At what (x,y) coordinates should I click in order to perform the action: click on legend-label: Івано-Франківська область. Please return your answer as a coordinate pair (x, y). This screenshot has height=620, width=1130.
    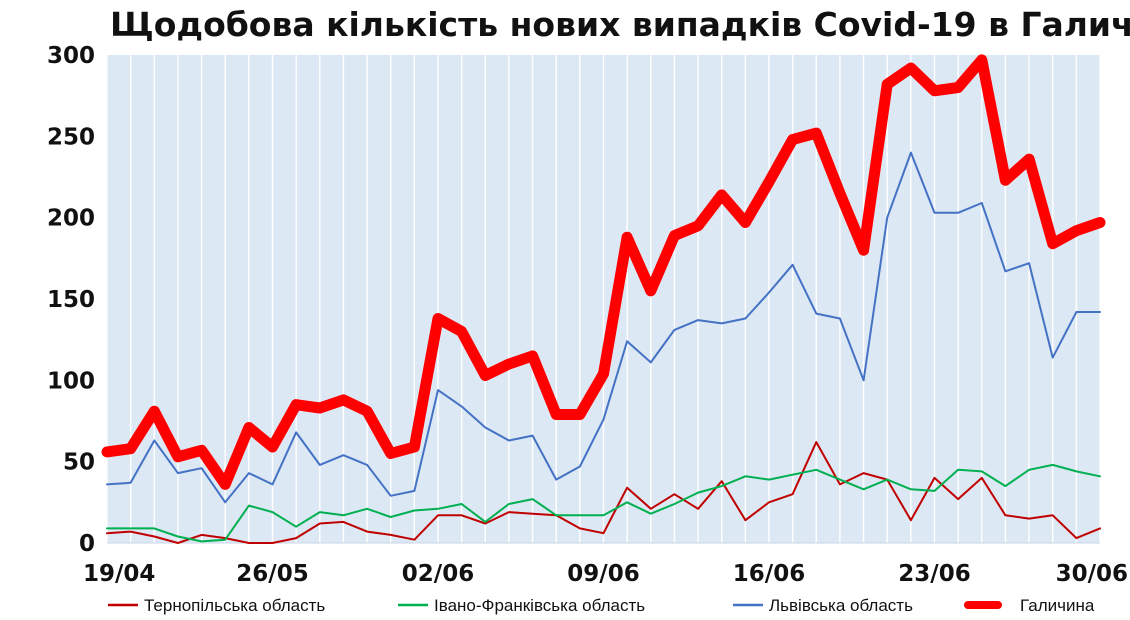
    Looking at the image, I should click on (539, 605).